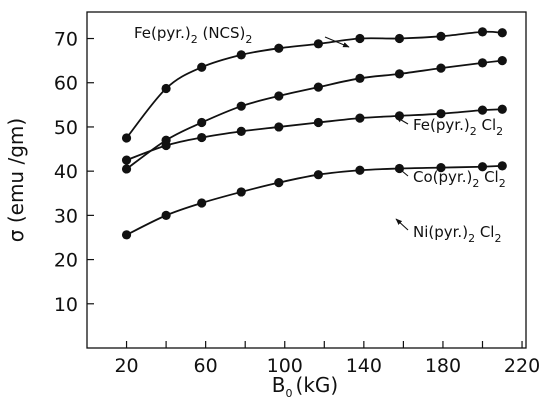  I want to click on x-tick-label: 220, so click(522, 366).